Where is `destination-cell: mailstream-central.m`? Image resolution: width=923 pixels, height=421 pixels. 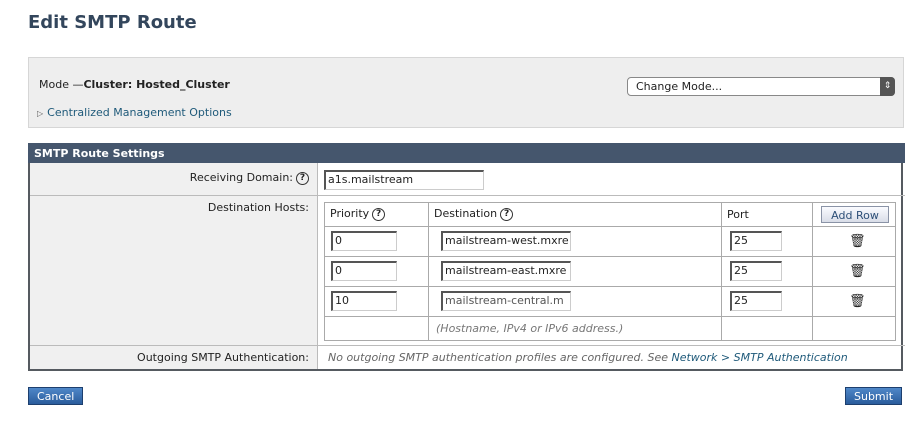 destination-cell: mailstream-central.m is located at coordinates (575, 302).